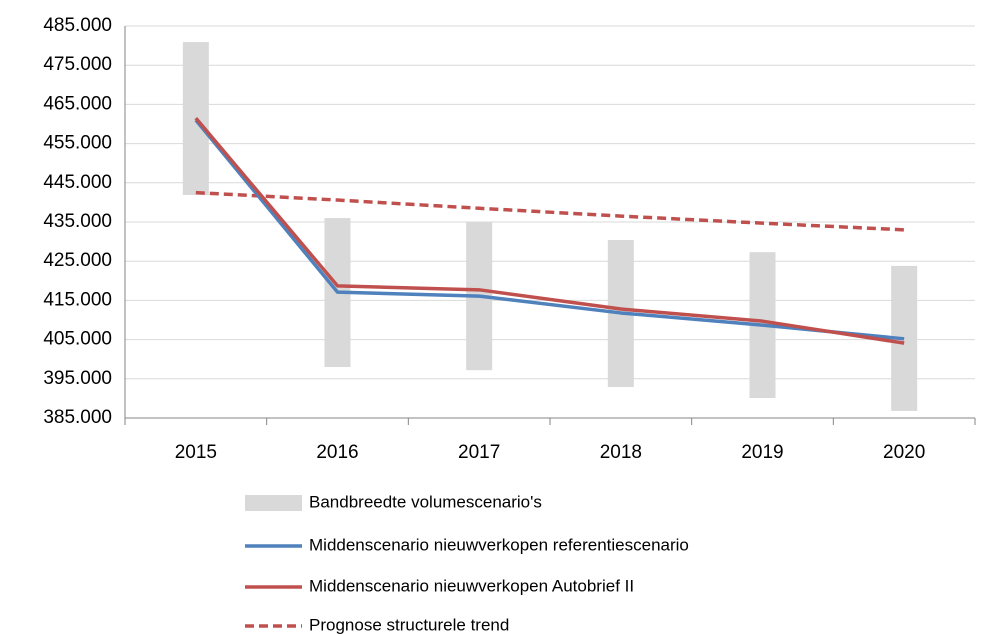 The image size is (983, 634). What do you see at coordinates (425, 501) in the screenshot?
I see `legend-label: Bandbreedte volumescenario's` at bounding box center [425, 501].